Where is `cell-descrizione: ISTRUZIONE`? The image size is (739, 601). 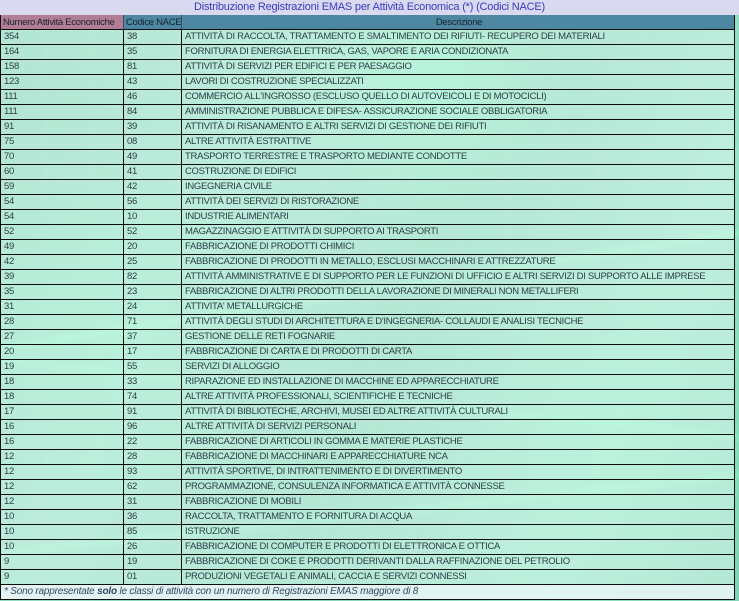
cell-descrizione: ISTRUZIONE is located at coordinates (457, 532).